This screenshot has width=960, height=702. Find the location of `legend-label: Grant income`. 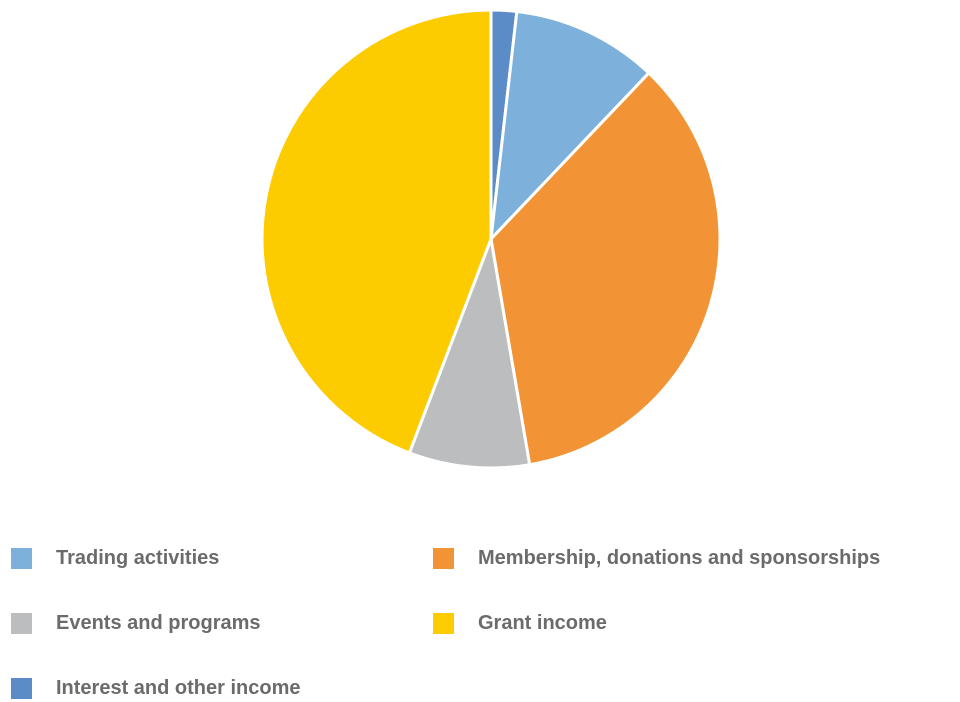

legend-label: Grant income is located at coordinates (542, 622).